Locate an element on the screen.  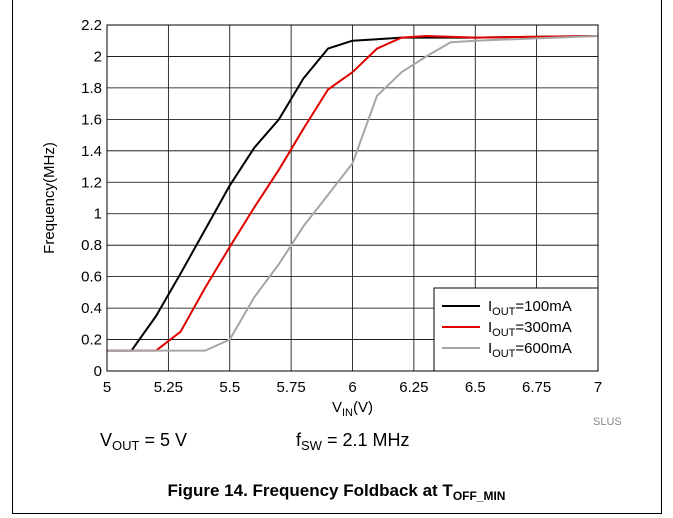
y-tick-label: 1 is located at coordinates (98, 214).